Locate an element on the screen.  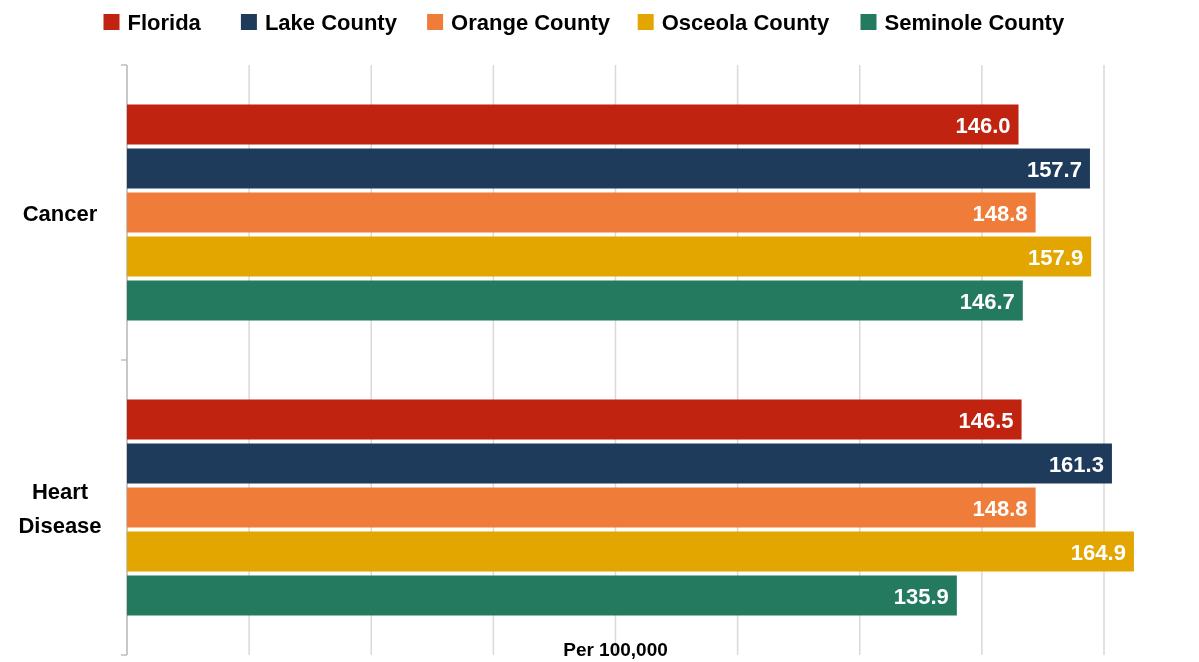
legend-label: Osceola County is located at coordinates (745, 22).